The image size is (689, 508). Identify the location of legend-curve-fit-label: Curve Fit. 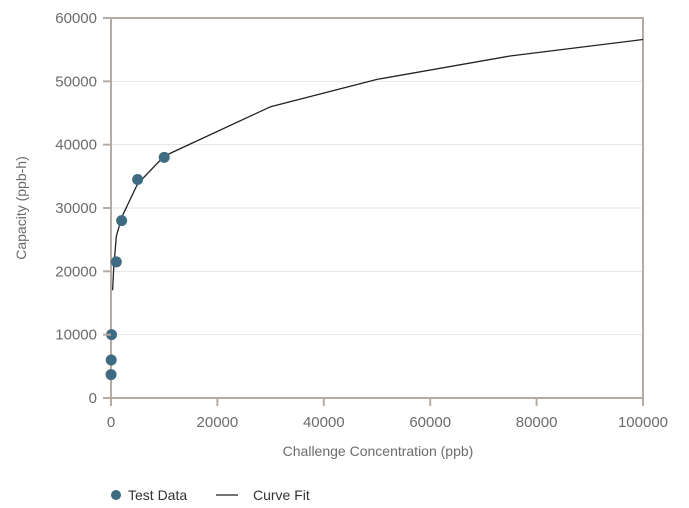
(281, 495).